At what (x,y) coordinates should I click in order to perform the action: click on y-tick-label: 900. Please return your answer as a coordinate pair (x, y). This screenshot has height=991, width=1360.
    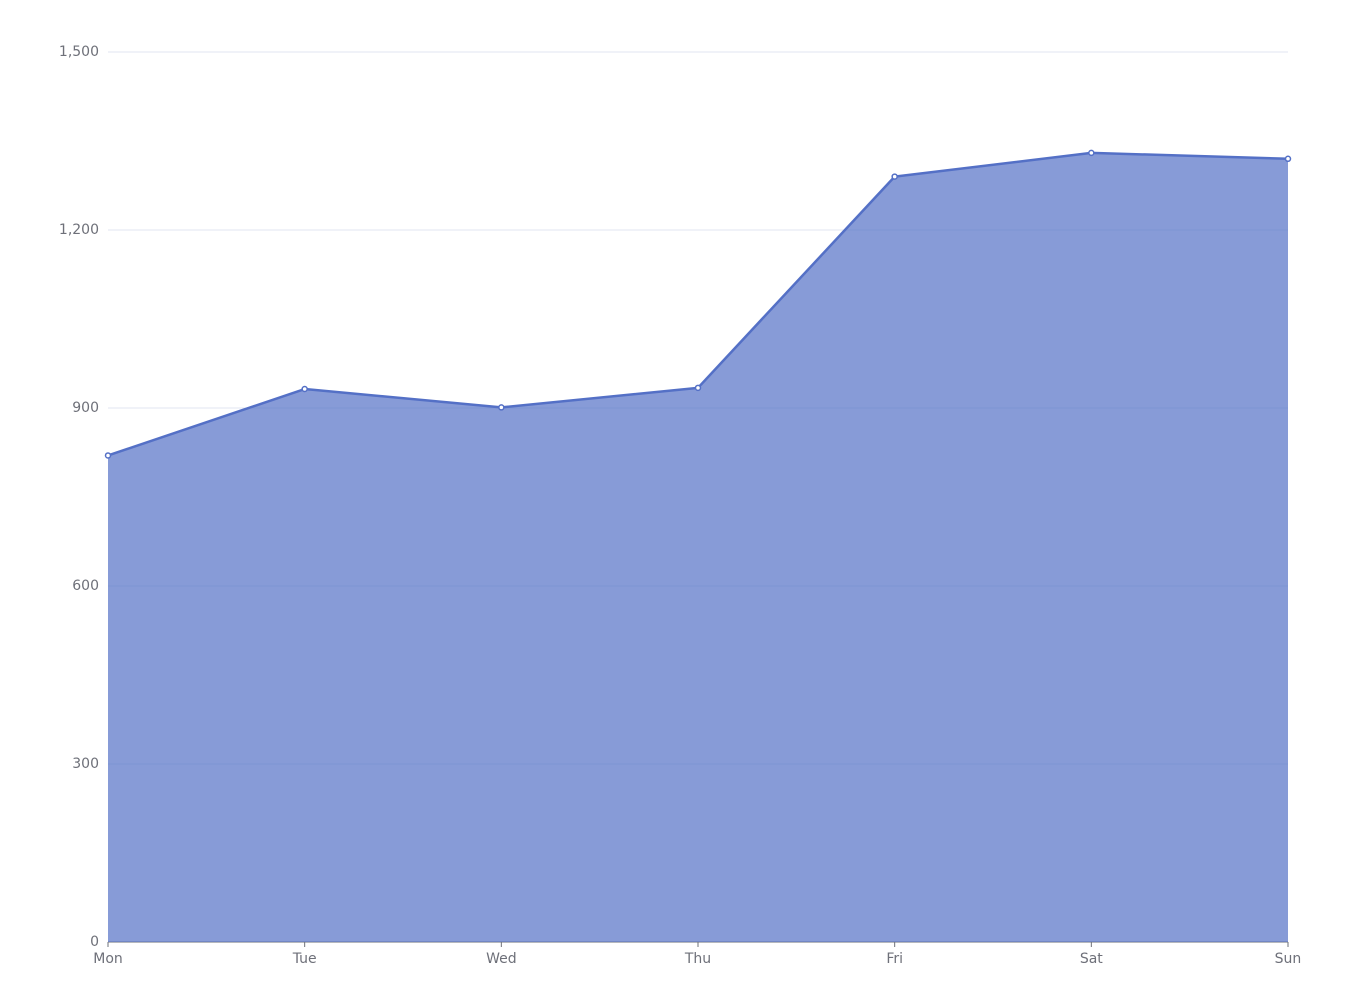
    Looking at the image, I should click on (85, 408).